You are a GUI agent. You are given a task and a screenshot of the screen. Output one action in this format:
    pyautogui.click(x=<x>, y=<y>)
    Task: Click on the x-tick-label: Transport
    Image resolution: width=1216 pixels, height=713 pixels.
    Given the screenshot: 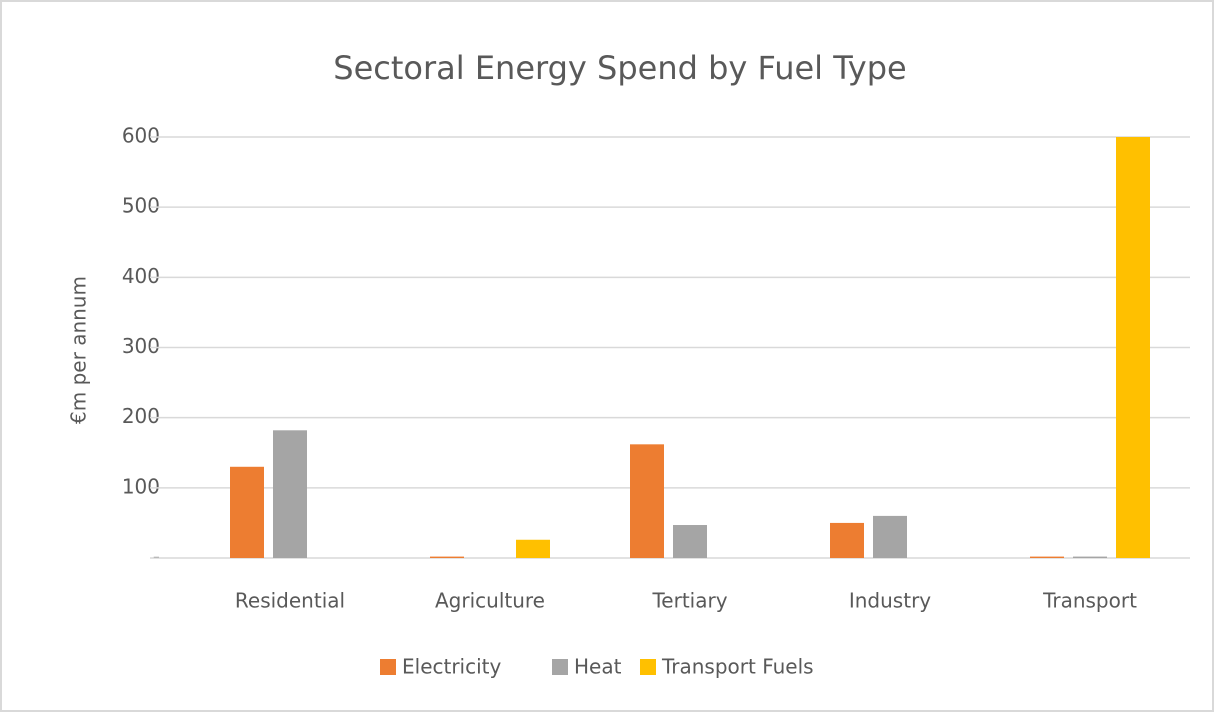 What is the action you would take?
    pyautogui.click(x=1089, y=601)
    